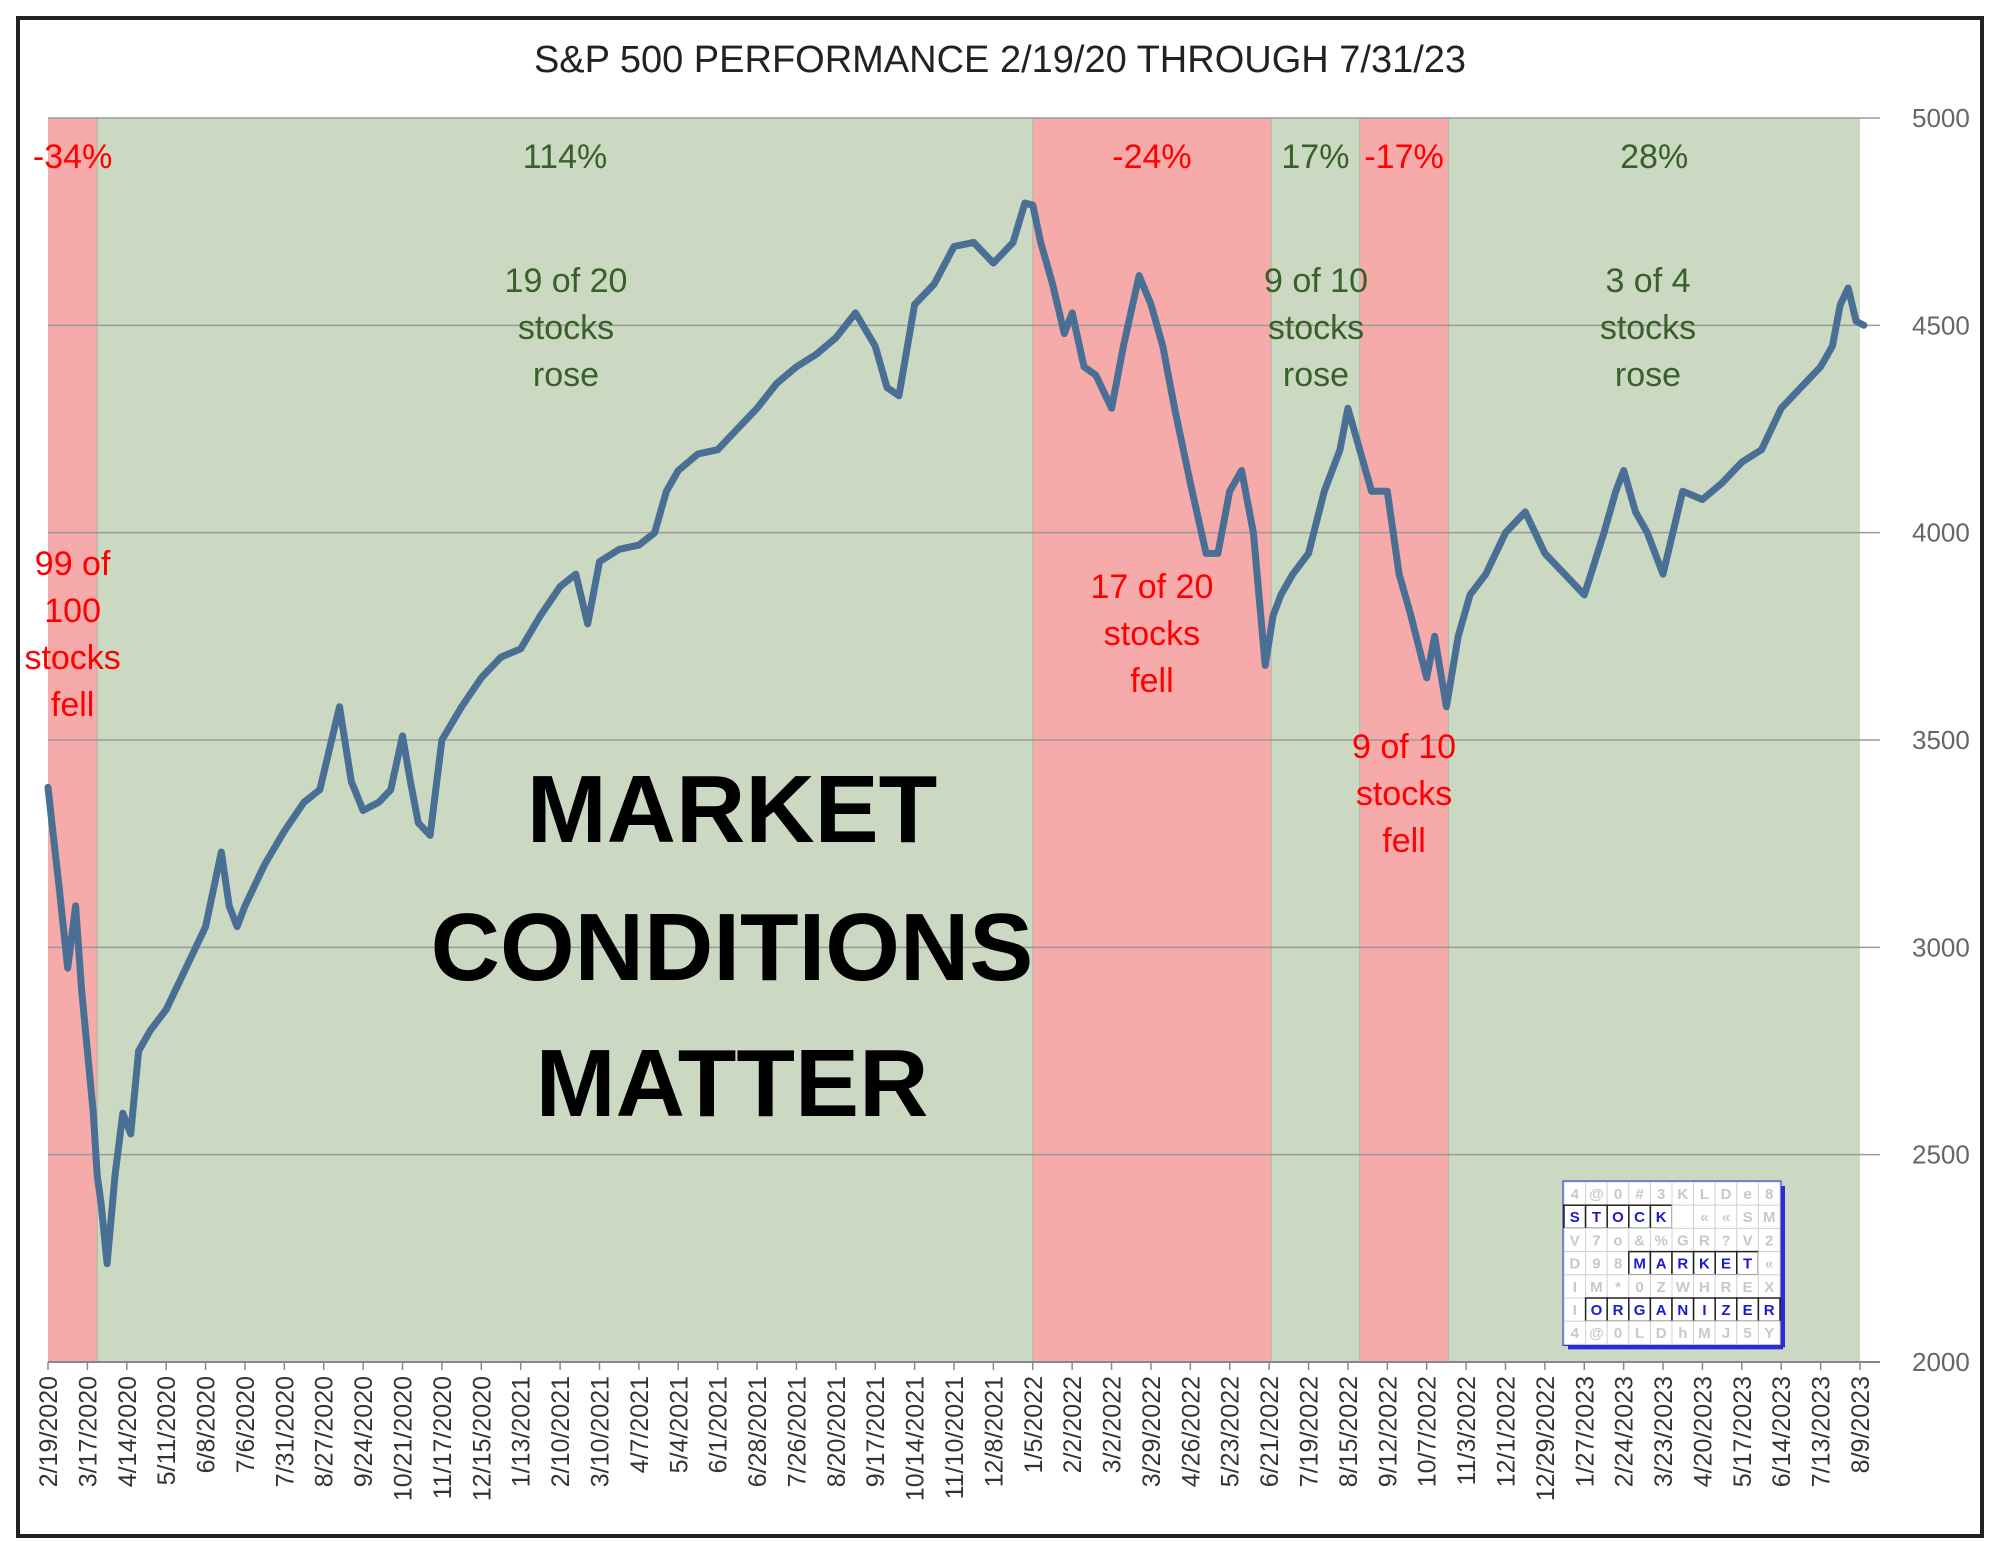 This screenshot has width=2000, height=1554. What do you see at coordinates (49, 1431) in the screenshot?
I see `x-tick-label: 2/19/2020` at bounding box center [49, 1431].